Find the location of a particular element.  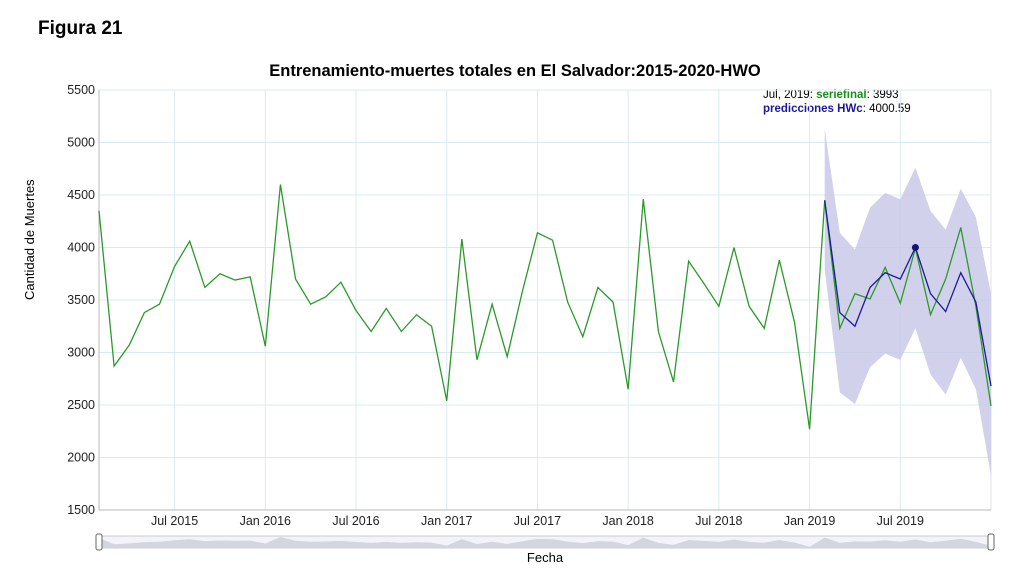

x-tick-label: Jan 2018 is located at coordinates (627, 521).